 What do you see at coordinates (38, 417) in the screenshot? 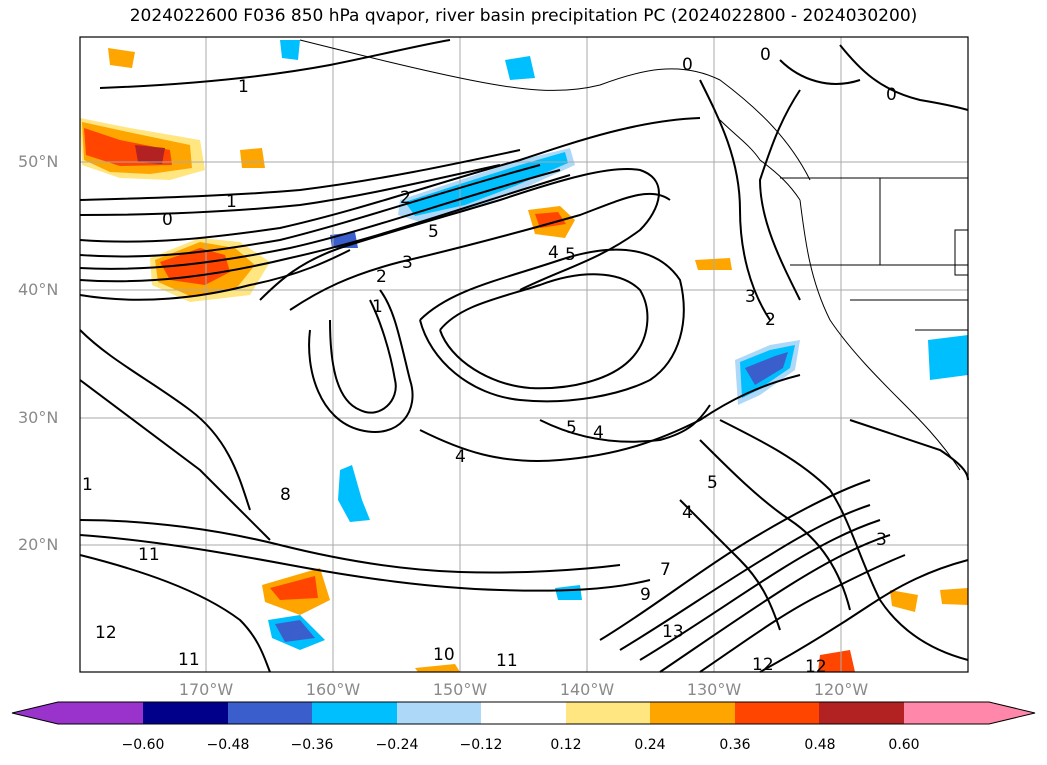
I see `lat-label: 30°N` at bounding box center [38, 417].